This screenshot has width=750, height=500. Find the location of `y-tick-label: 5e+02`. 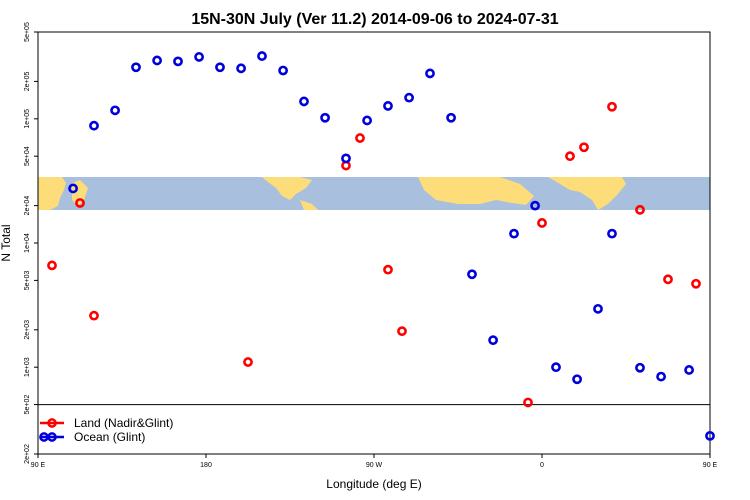

y-tick-label: 5e+02 is located at coordinates (27, 405).